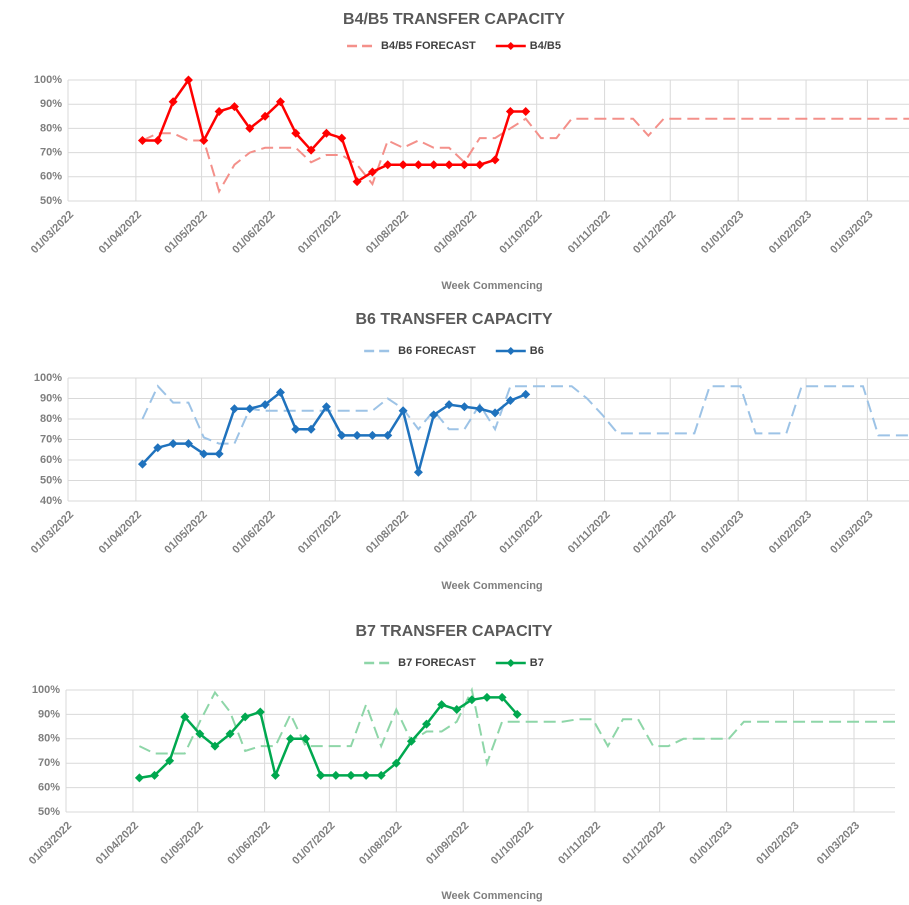 This screenshot has width=909, height=905. Describe the element at coordinates (454, 663) in the screenshot. I see `legend: B7 FORECAST B7` at that location.